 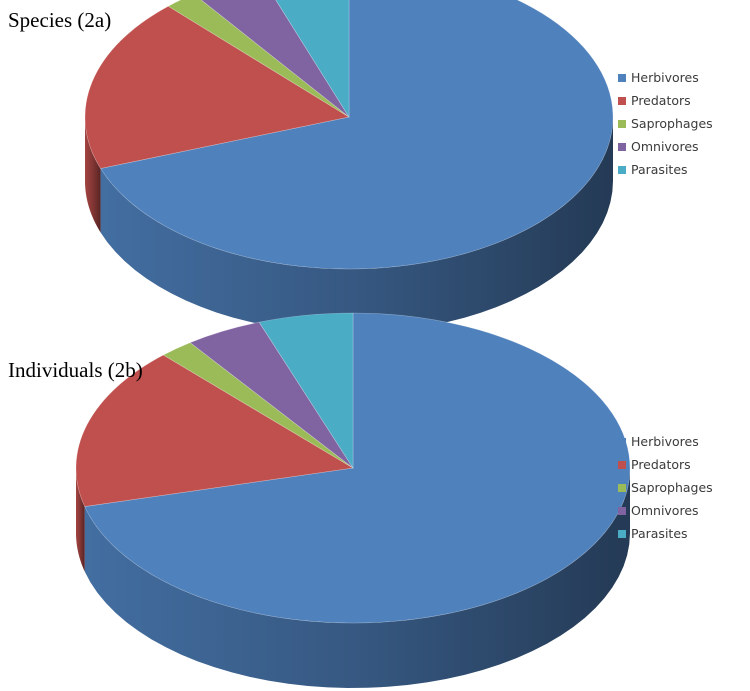 I want to click on chart-title: Species (2a), so click(x=60, y=20).